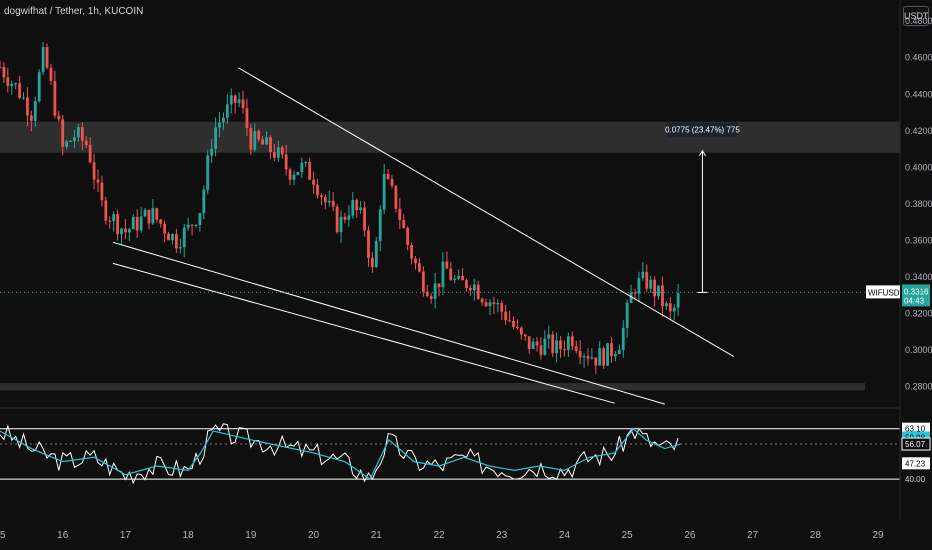  Describe the element at coordinates (918, 204) in the screenshot. I see `y-tick-5: 0.3800` at that location.